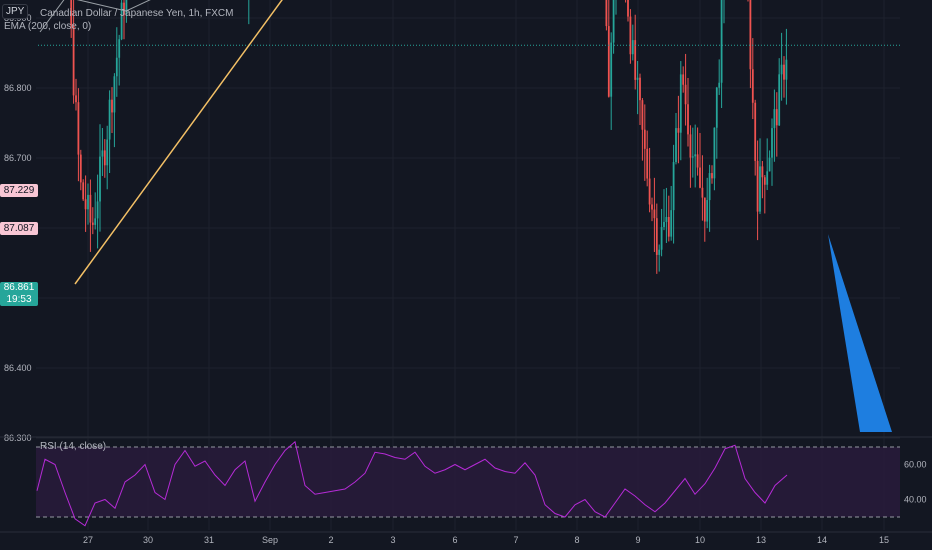  What do you see at coordinates (73, 446) in the screenshot?
I see `rsi-legend: RSI (14, close)` at bounding box center [73, 446].